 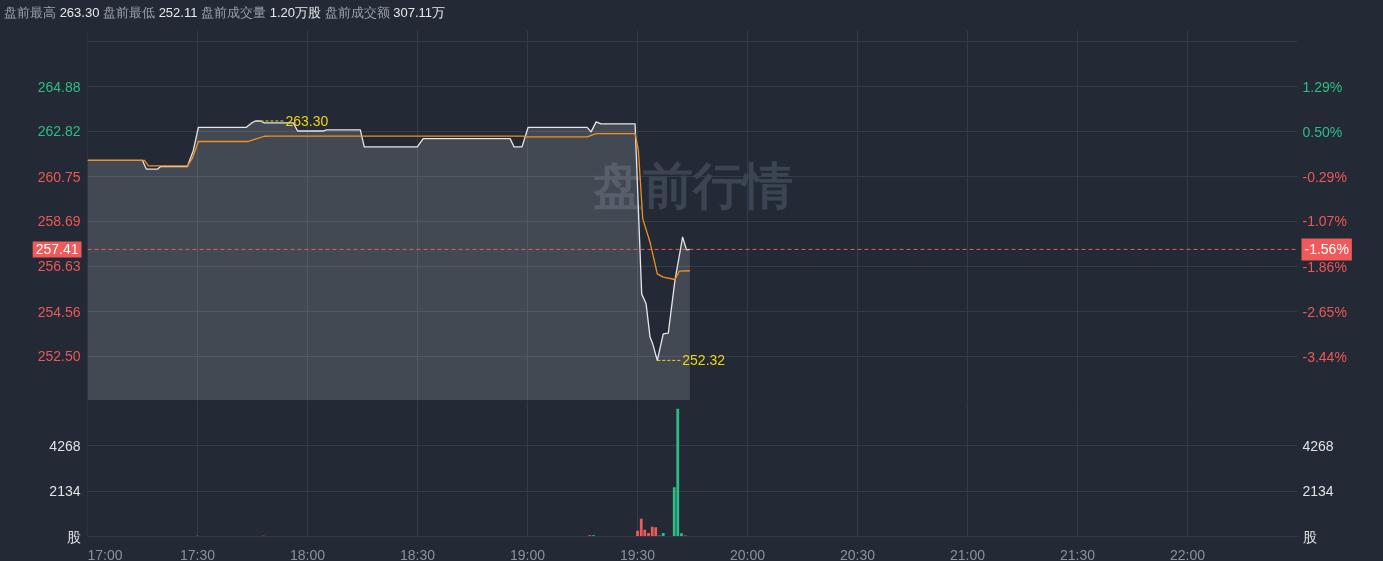 I want to click on y2-tick-label: -0.29%, so click(x=1324, y=177).